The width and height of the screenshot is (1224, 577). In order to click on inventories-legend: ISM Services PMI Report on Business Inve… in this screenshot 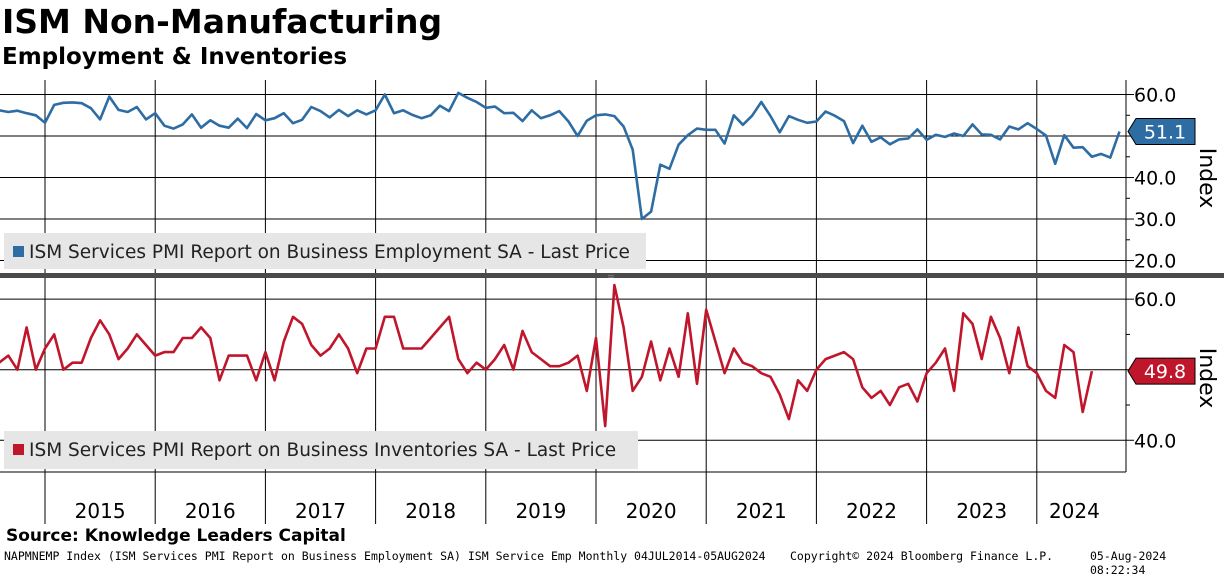, I will do `click(321, 450)`.